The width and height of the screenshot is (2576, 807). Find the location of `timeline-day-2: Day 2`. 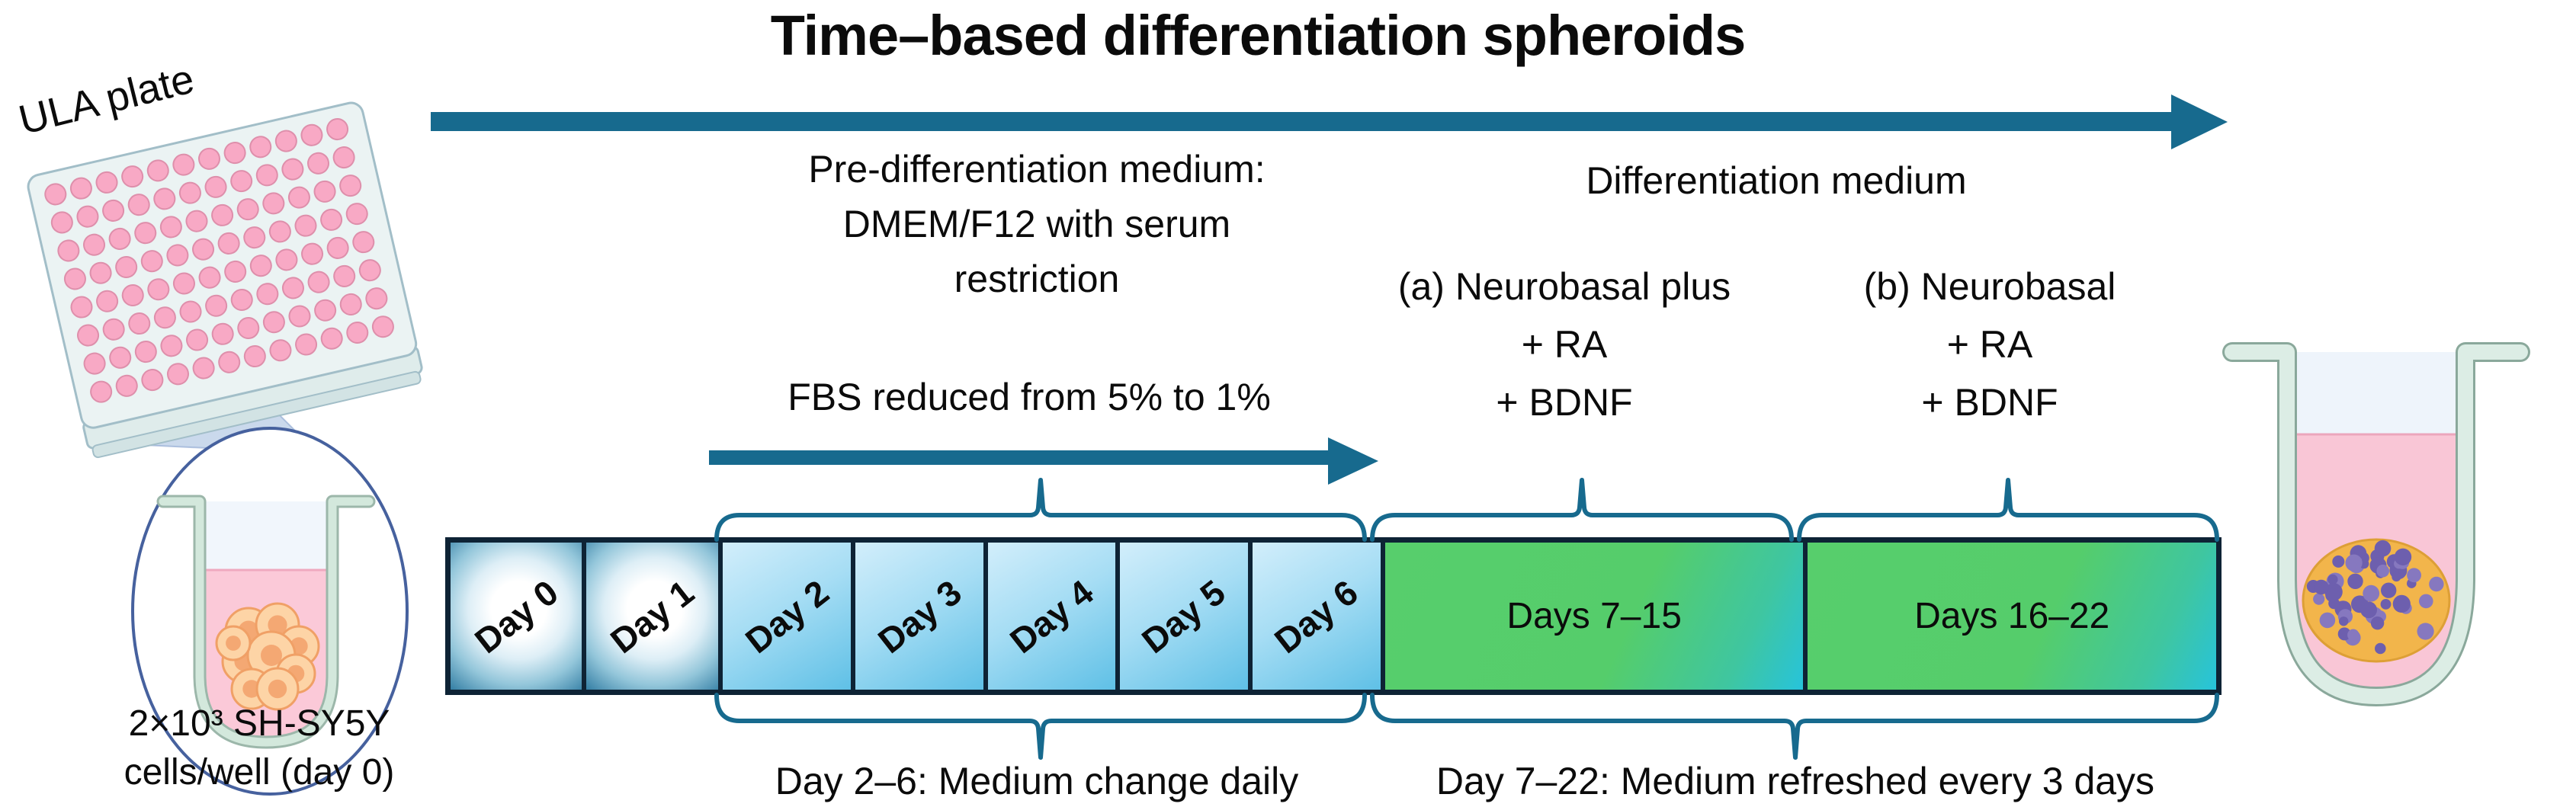

timeline-day-2: Day 2 is located at coordinates (784, 616).